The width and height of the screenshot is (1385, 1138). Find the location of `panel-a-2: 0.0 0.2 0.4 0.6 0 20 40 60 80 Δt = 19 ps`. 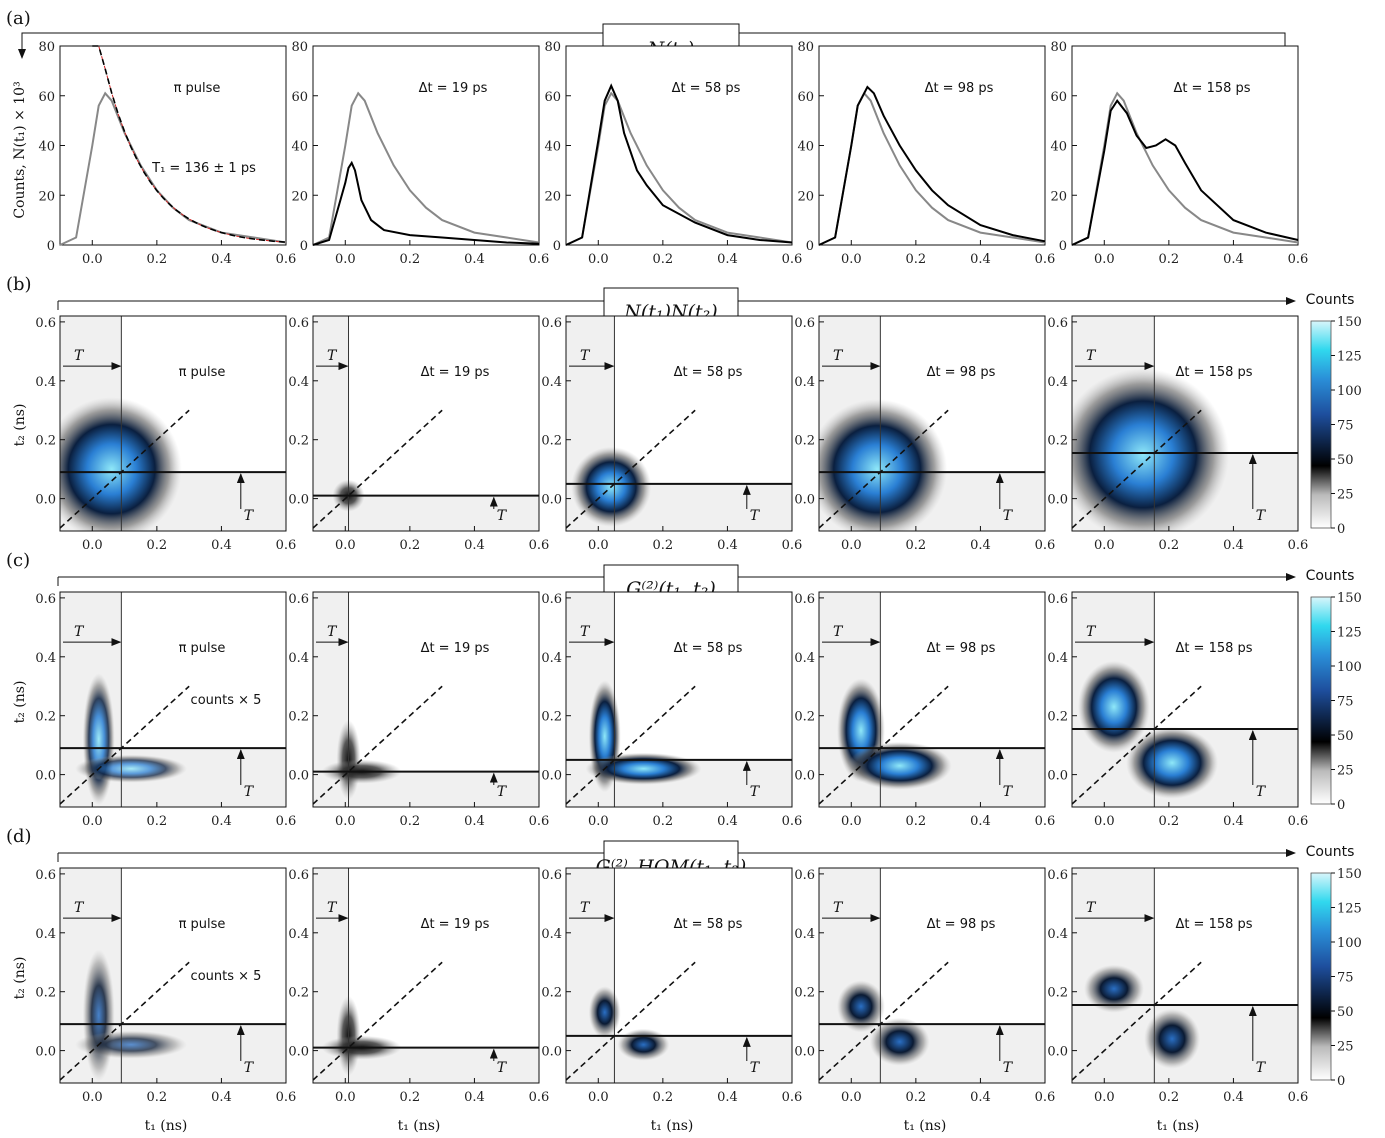

panel-a-2: 0.0 0.2 0.4 0.6 0 20 40 60 80 Δt = 19 ps is located at coordinates (420, 153).